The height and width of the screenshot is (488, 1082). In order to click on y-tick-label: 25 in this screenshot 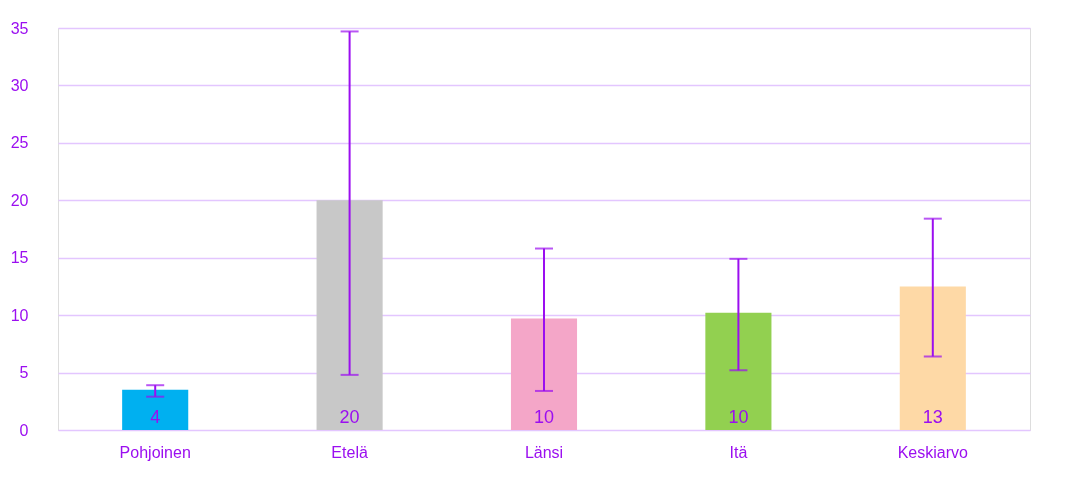, I will do `click(19, 143)`.